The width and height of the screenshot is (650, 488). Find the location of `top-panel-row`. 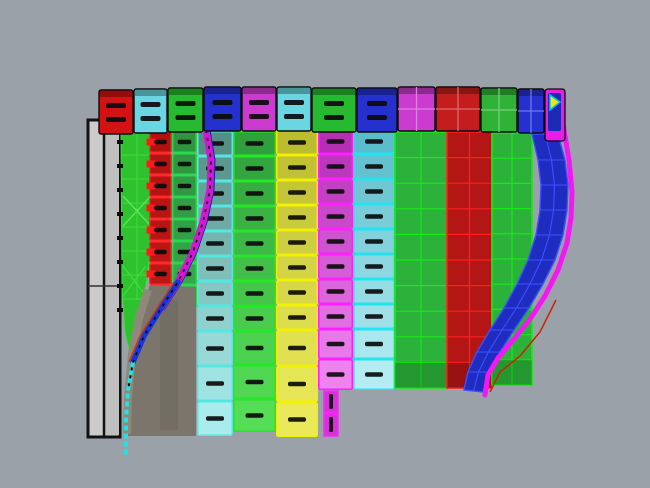

top-panel-row is located at coordinates (332, 114).